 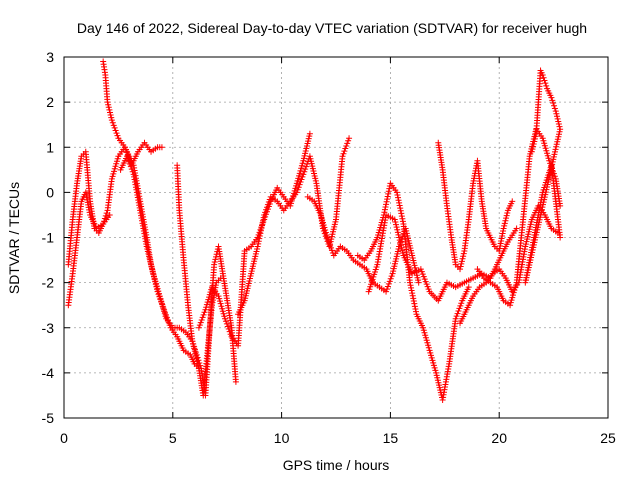 What do you see at coordinates (48, 373) in the screenshot?
I see `y-tick-label: -4` at bounding box center [48, 373].